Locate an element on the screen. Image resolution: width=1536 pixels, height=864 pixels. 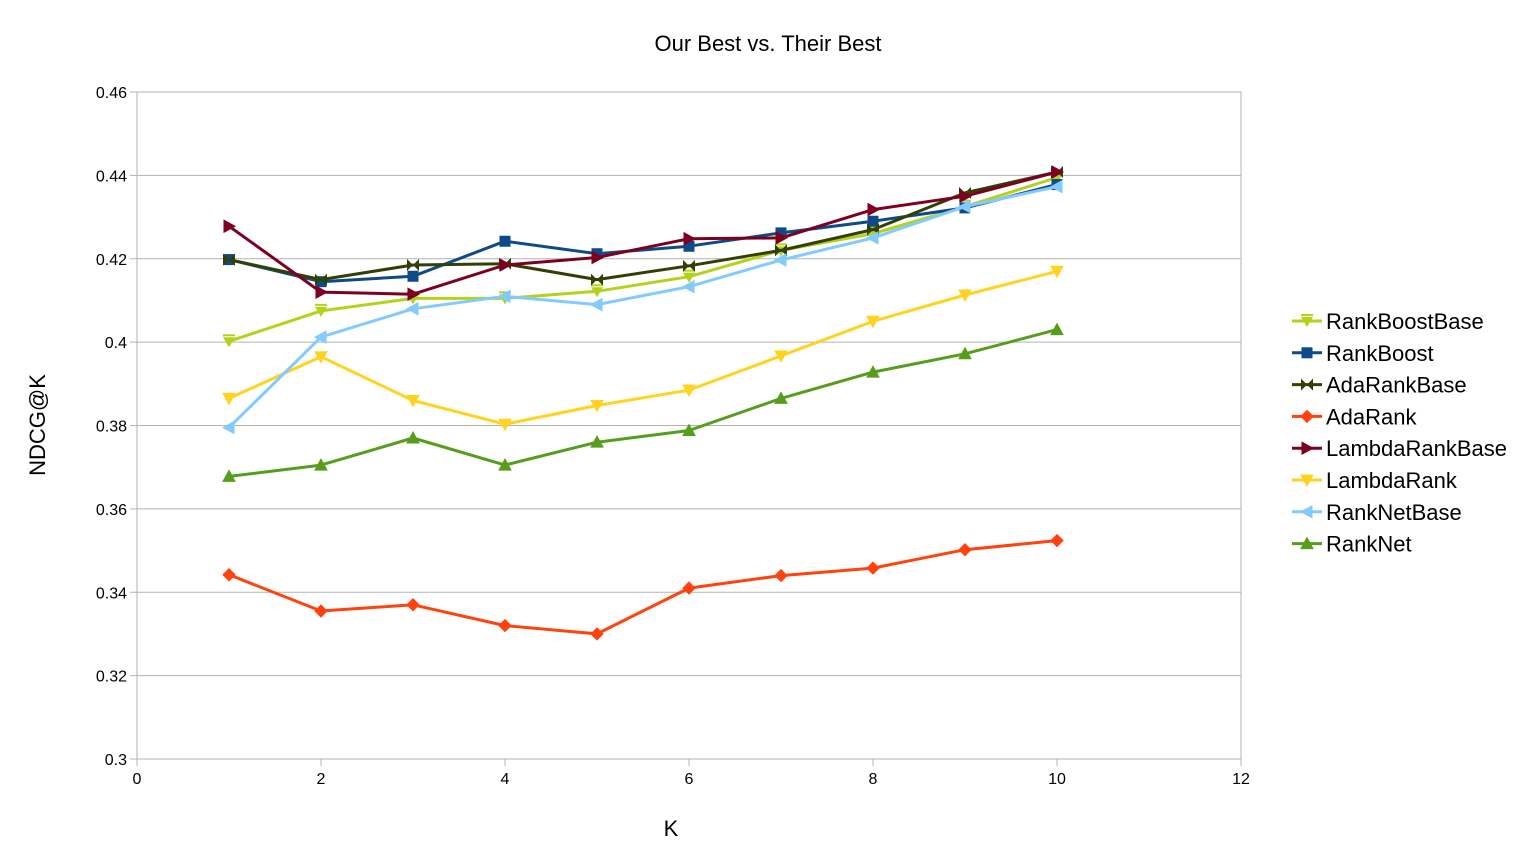
series-RankBoostBase is located at coordinates (643, 259).